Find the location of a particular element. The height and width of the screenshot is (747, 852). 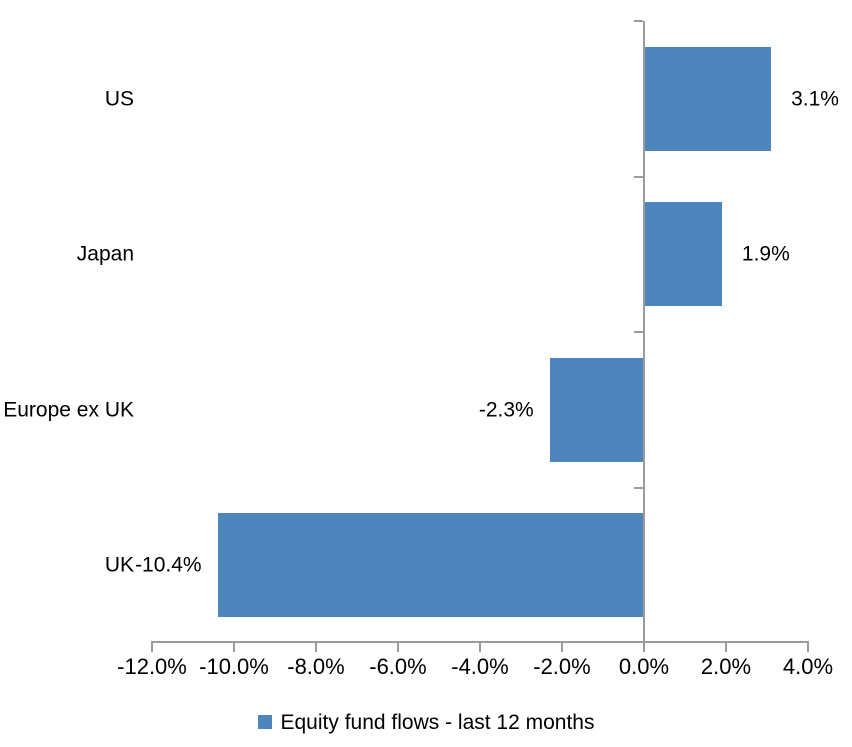

category-label: Japan is located at coordinates (105, 254).